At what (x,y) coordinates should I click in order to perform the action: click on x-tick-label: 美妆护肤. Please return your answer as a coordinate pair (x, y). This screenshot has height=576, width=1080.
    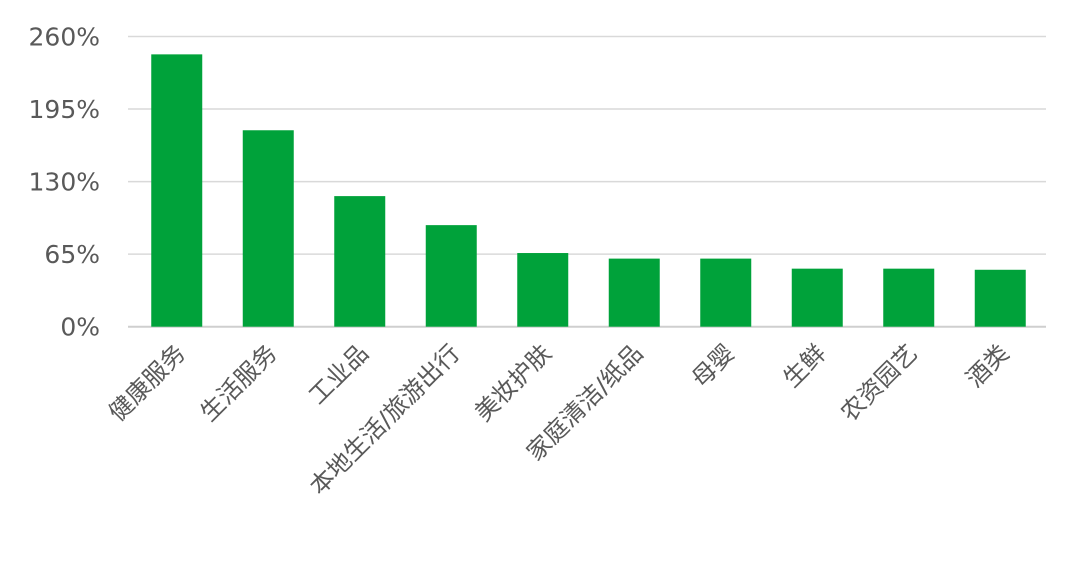
    Looking at the image, I should click on (513, 383).